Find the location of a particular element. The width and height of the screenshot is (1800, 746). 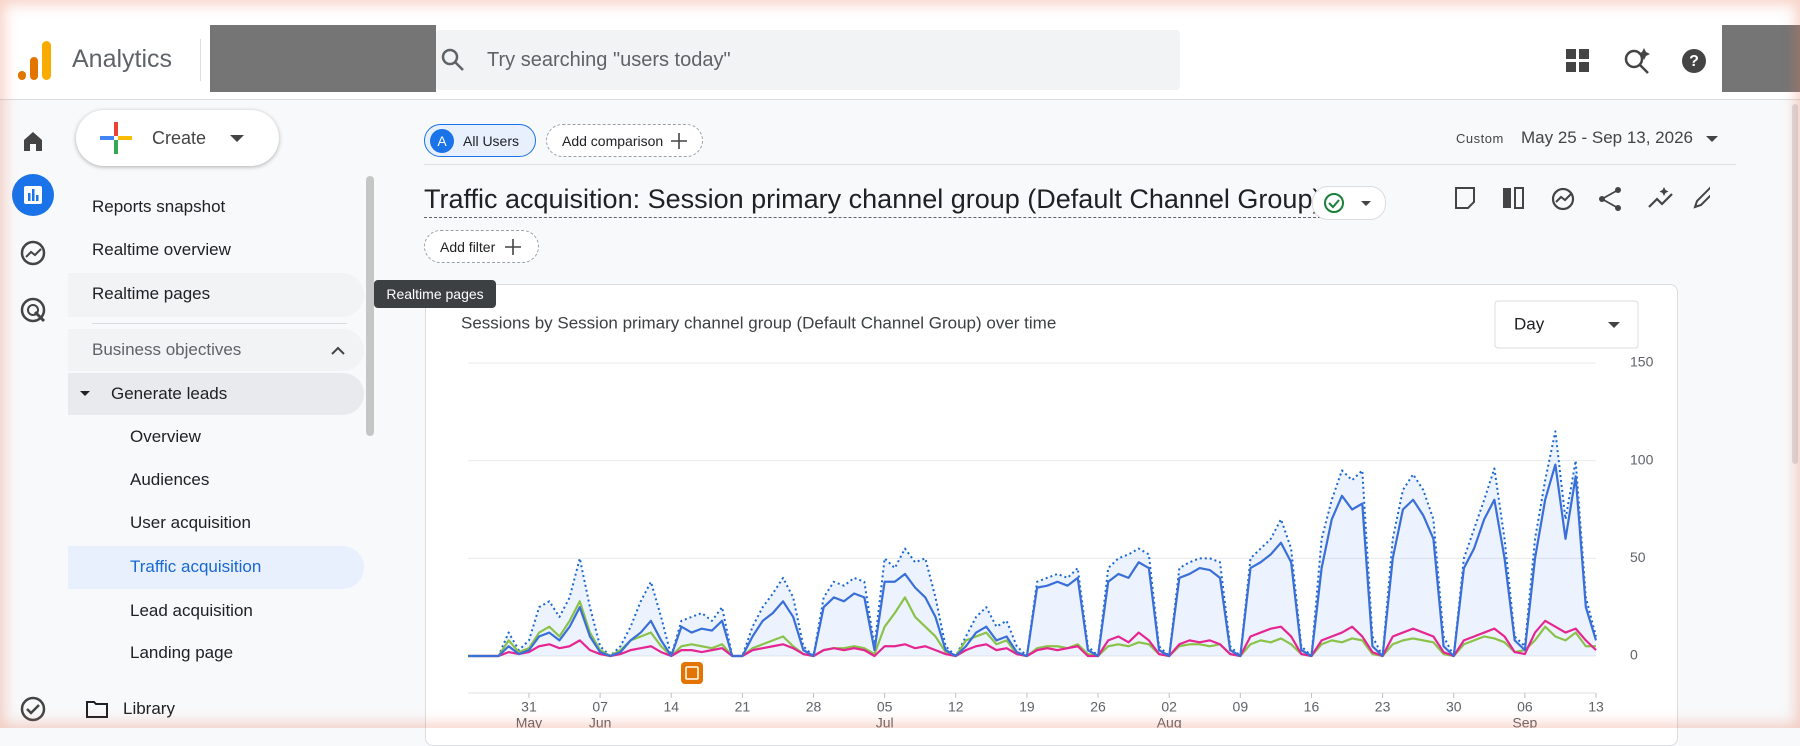

x-tick-label: 28 is located at coordinates (814, 707).